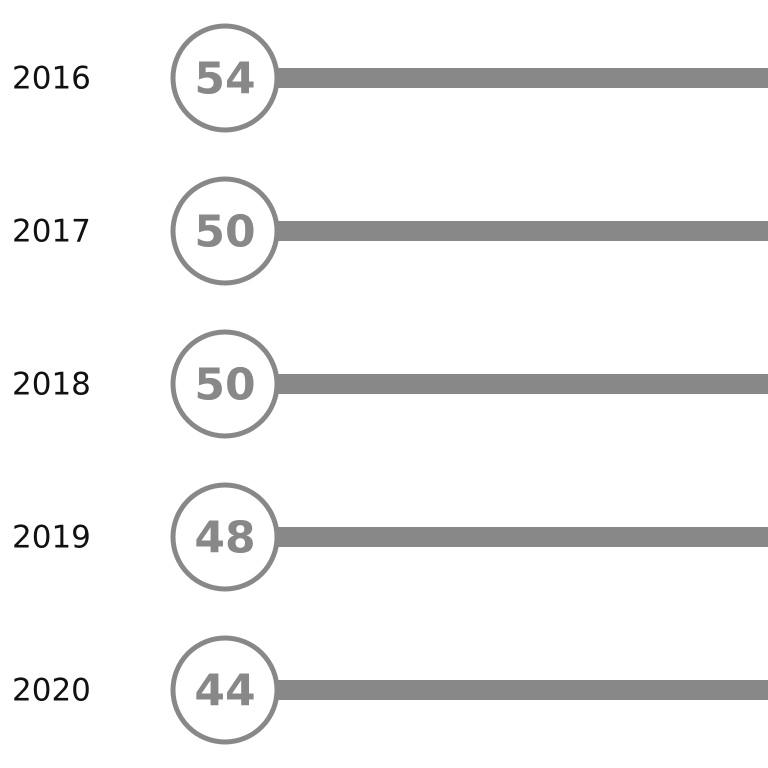 This screenshot has height=768, width=768. Describe the element at coordinates (51, 691) in the screenshot. I see `year-label: 2020` at that location.